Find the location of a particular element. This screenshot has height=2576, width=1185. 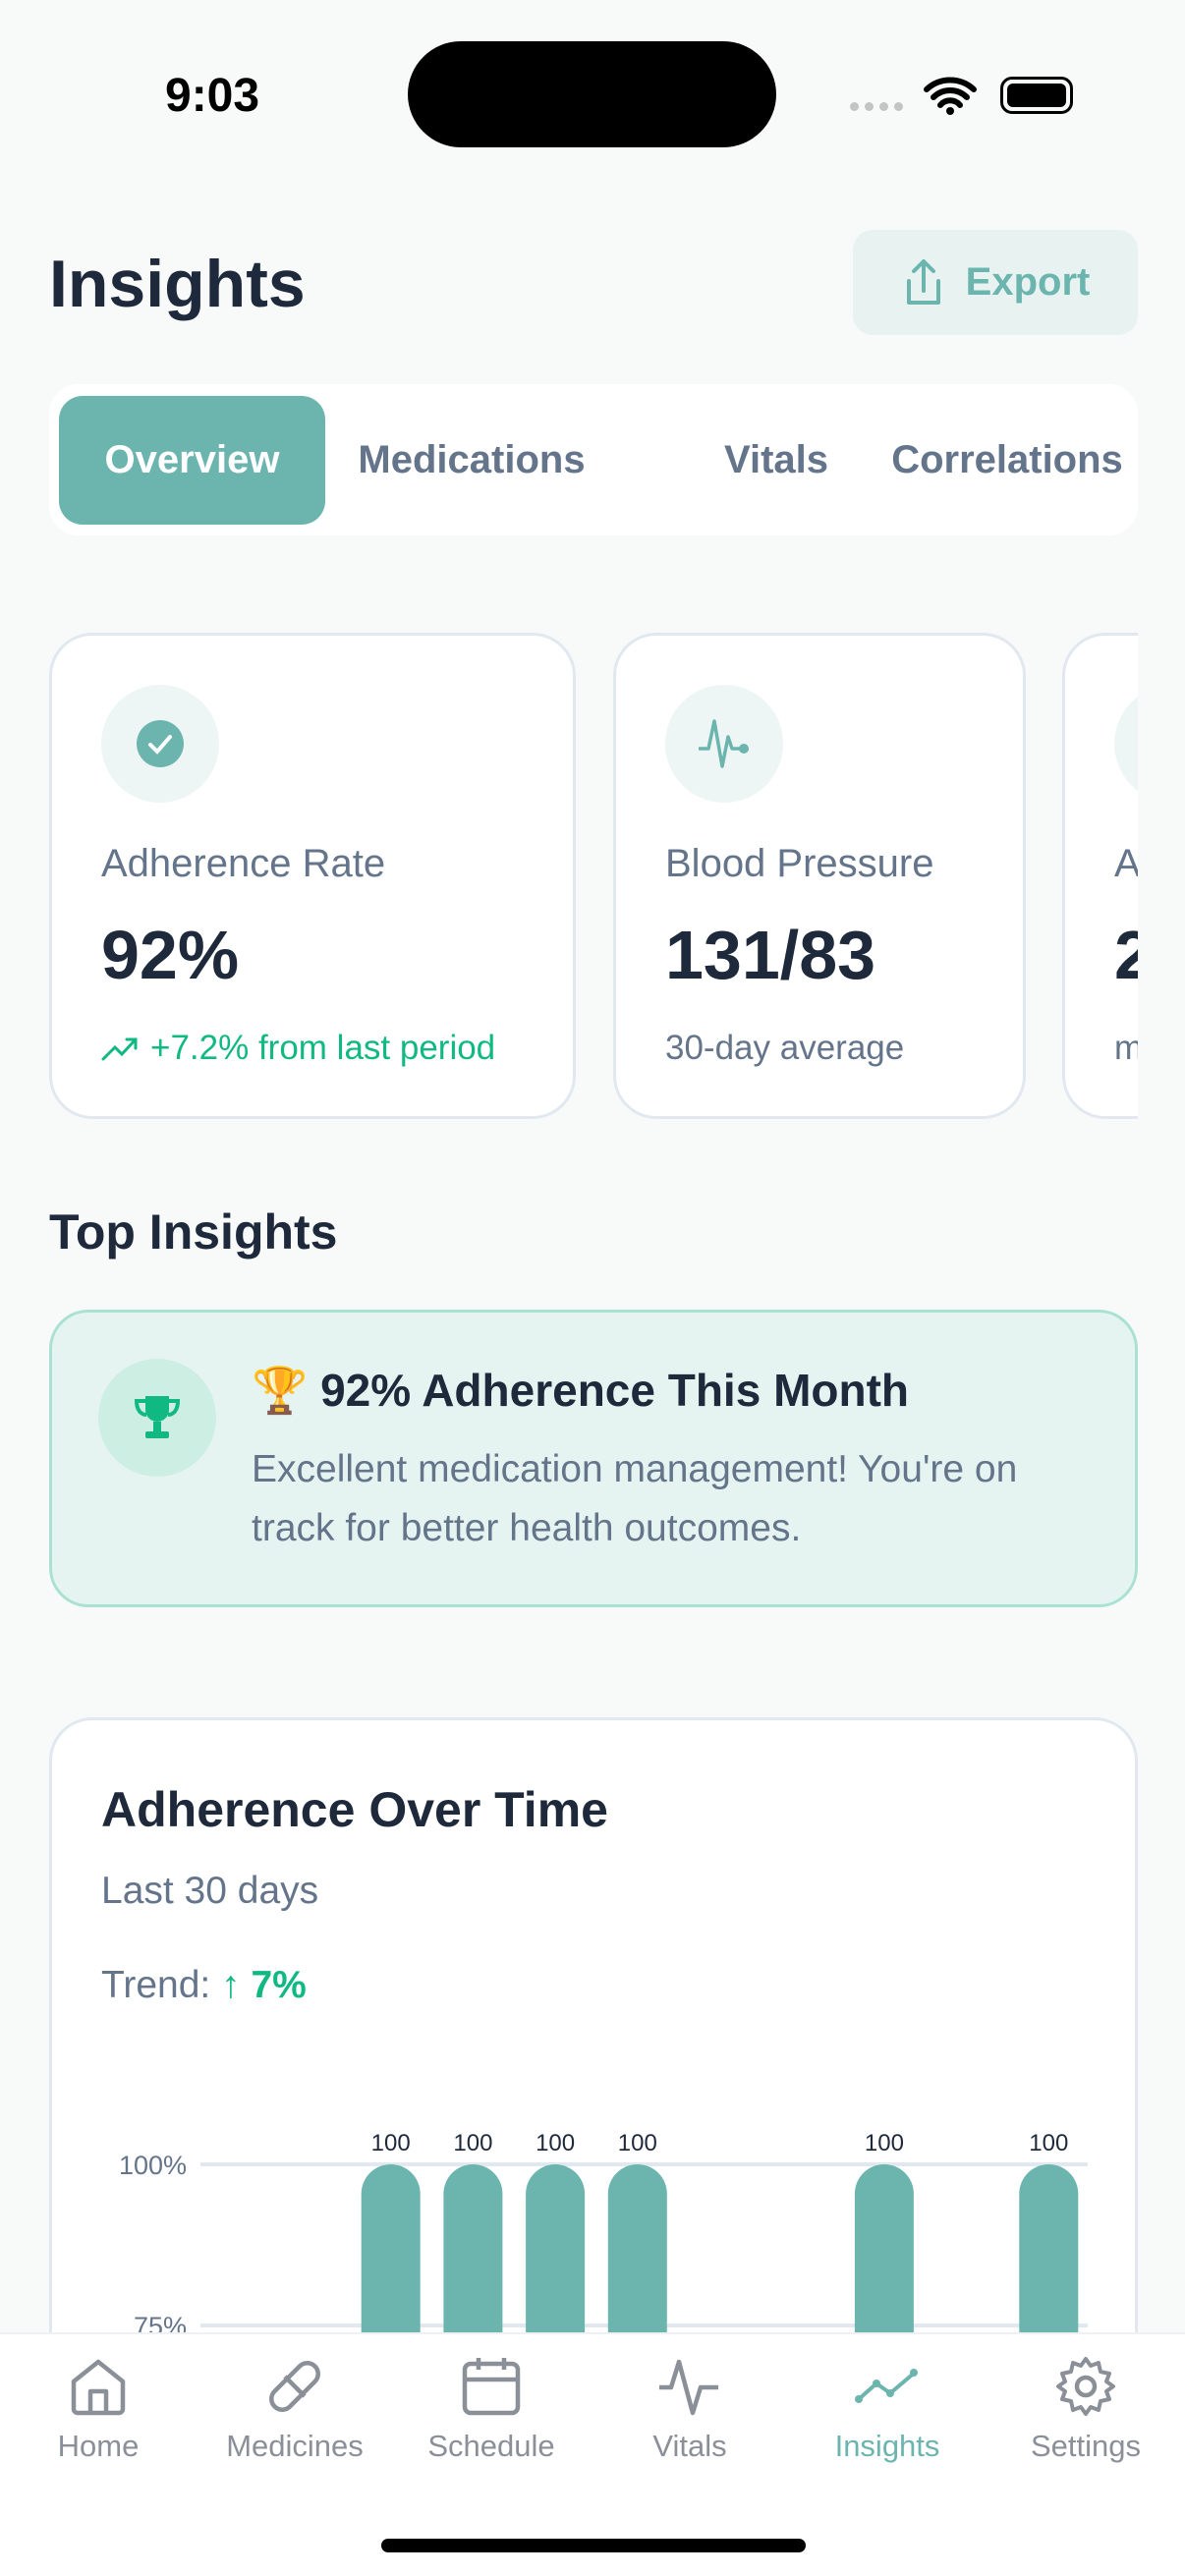

segment-tabs: Overview Medications Vitals Correlations is located at coordinates (594, 459).